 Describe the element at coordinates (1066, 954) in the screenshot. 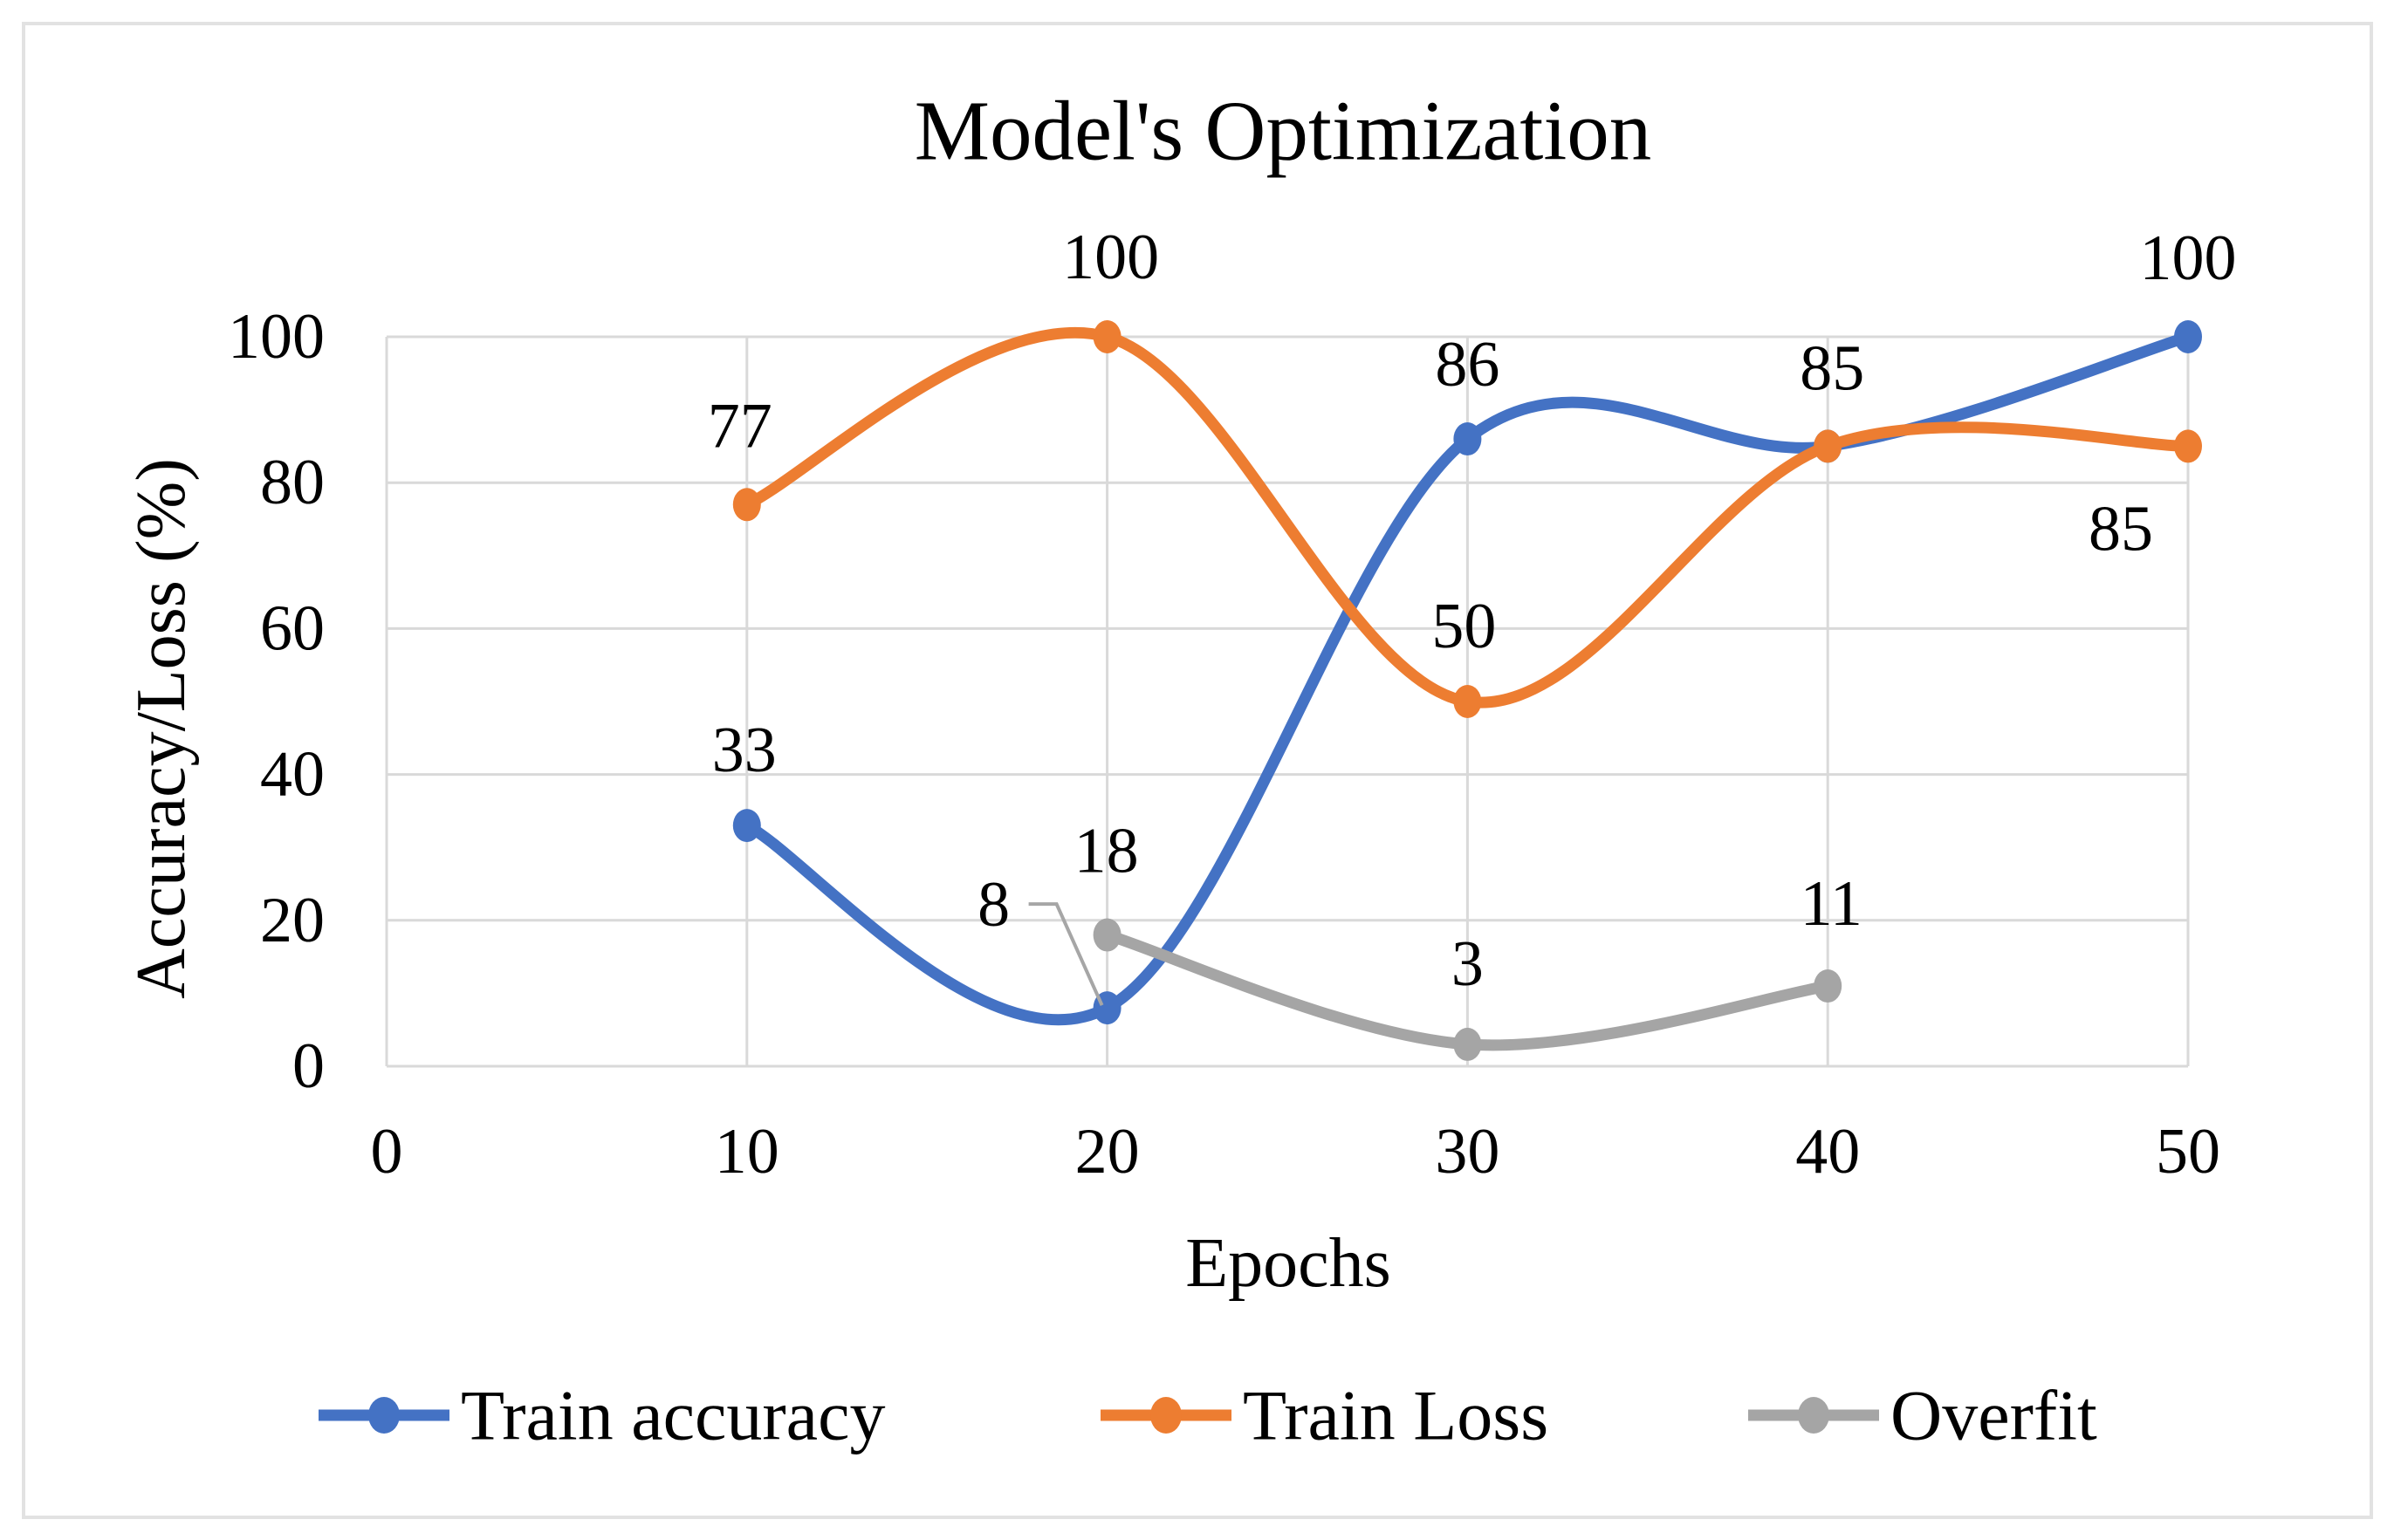

I see `data-label-leader-line` at that location.